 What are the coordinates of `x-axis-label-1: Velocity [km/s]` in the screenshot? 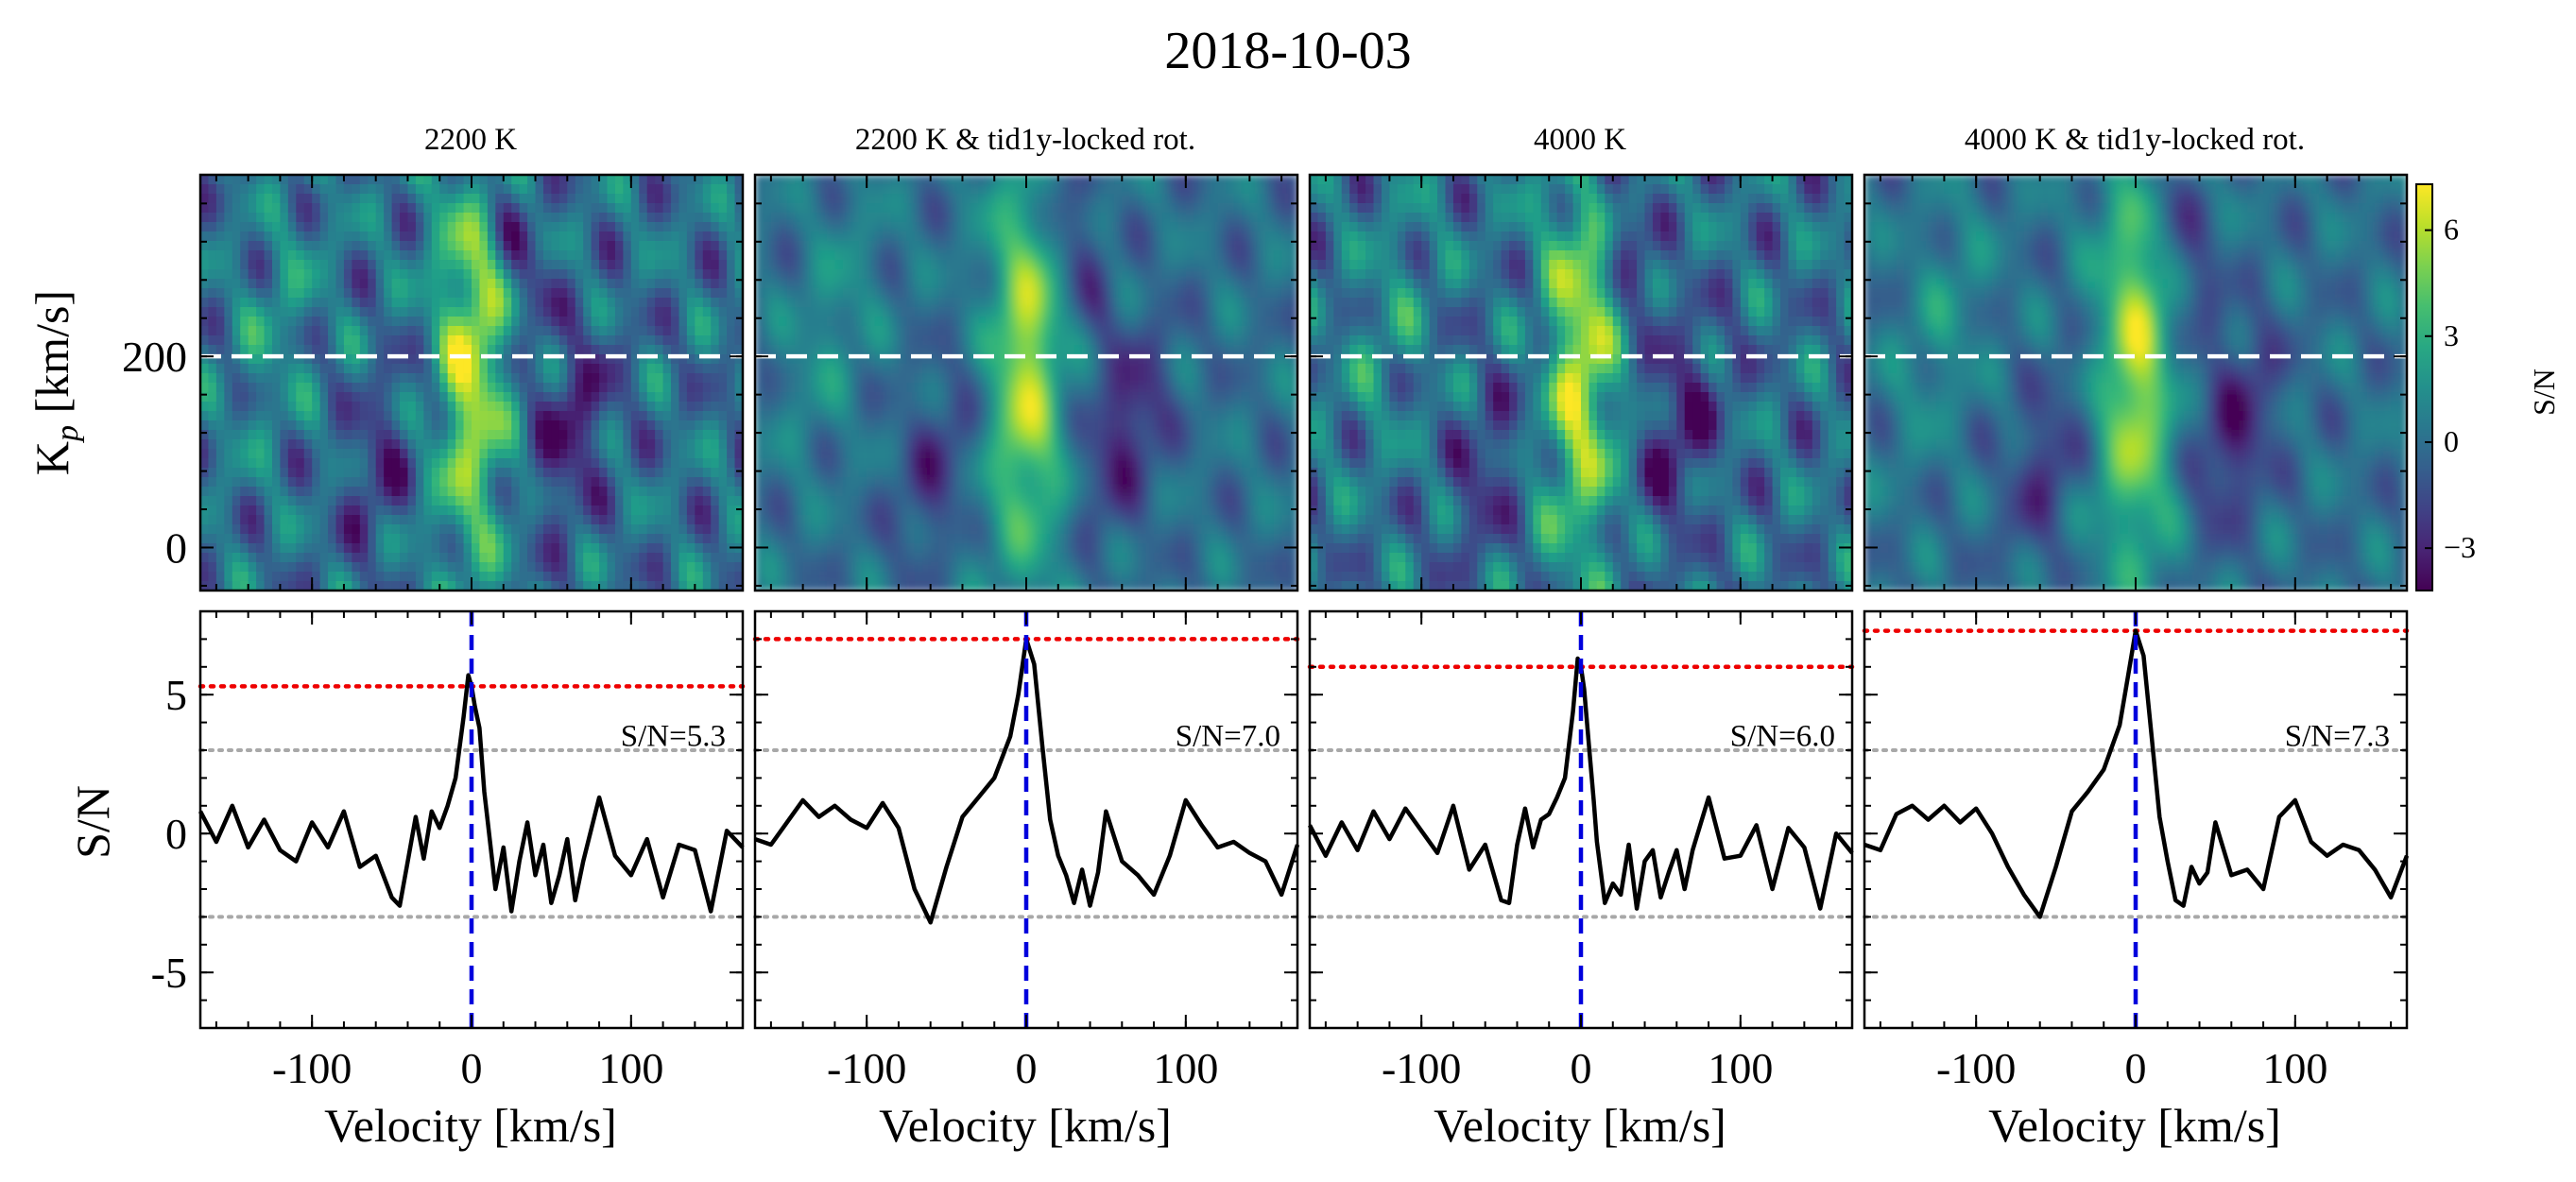 It's located at (470, 1125).